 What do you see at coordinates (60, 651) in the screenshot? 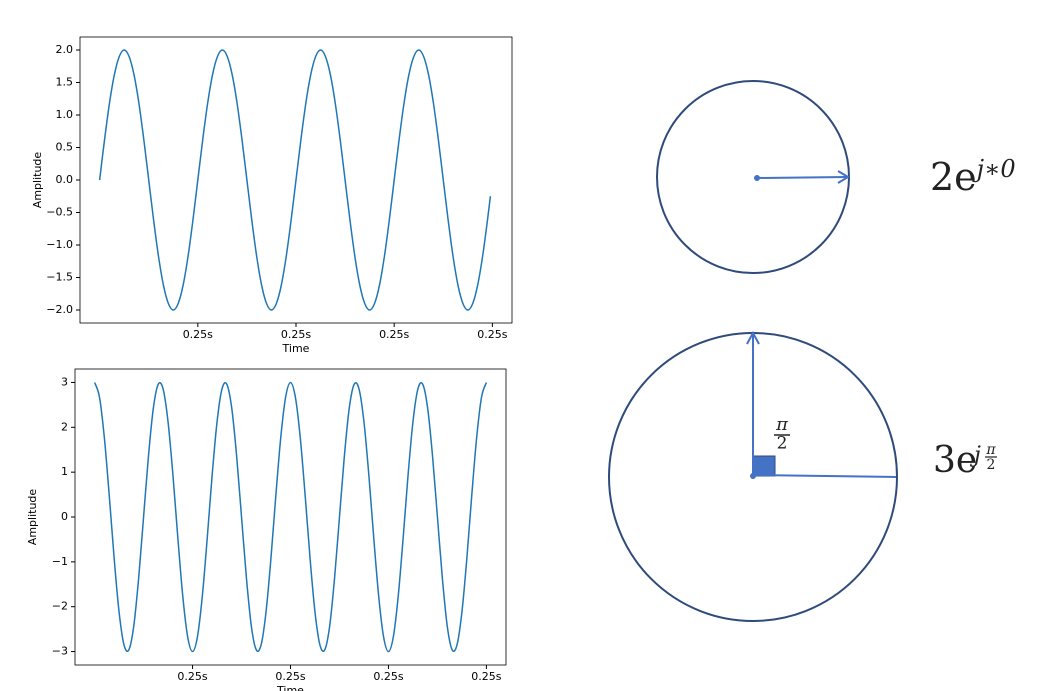
I see `y-tick-label: −3` at bounding box center [60, 651].